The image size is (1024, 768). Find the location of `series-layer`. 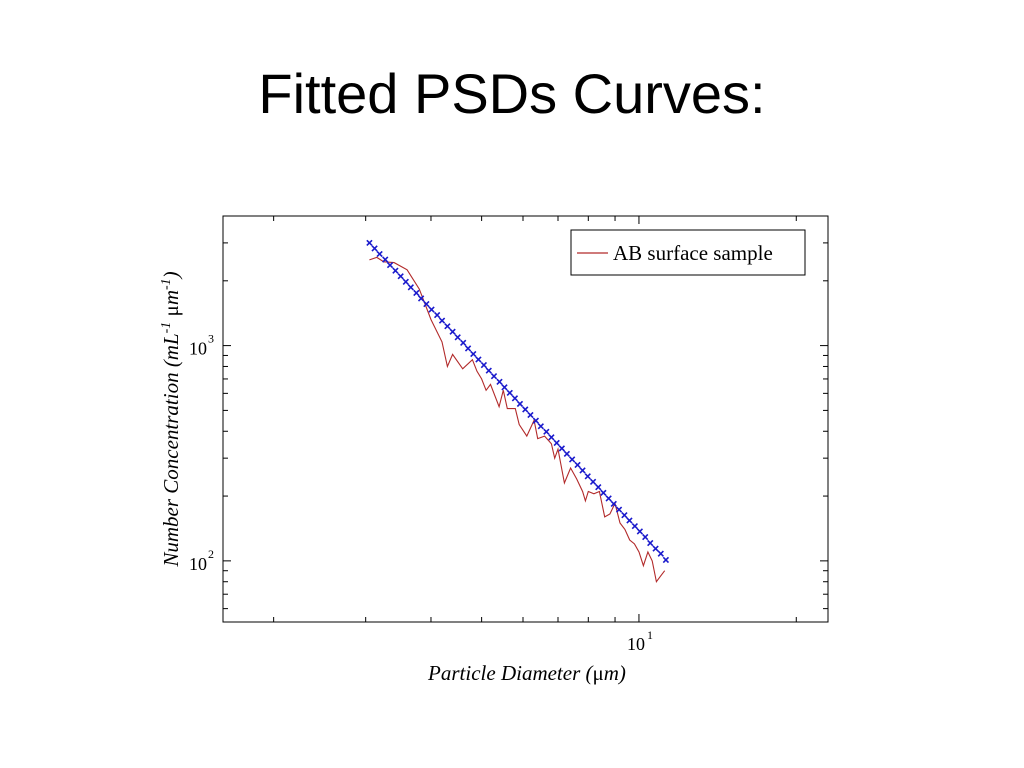

series-layer is located at coordinates (518, 411).